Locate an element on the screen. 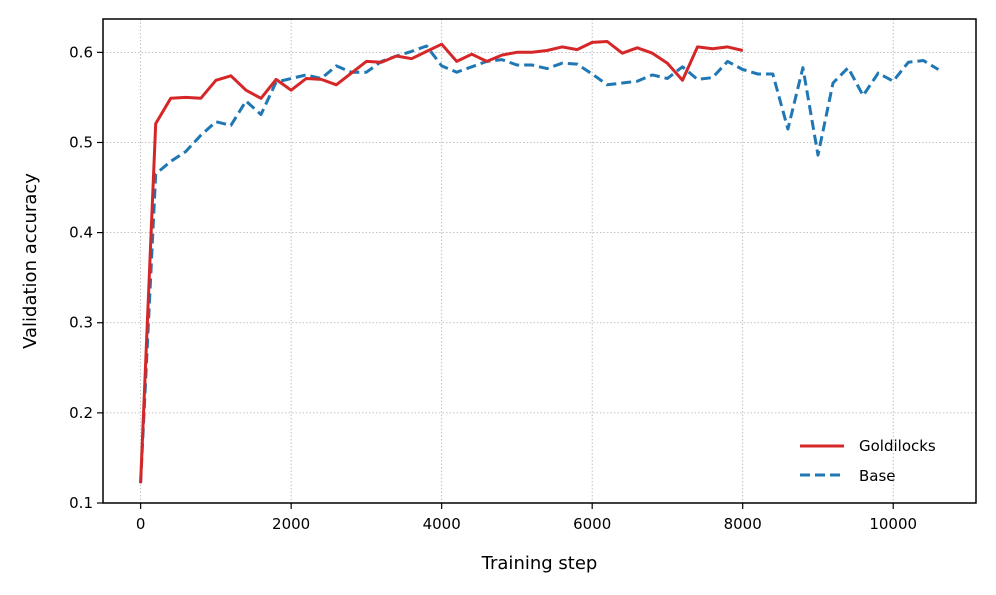 Image resolution: width=996 pixels, height=595 pixels. x-tick-label: 8000 is located at coordinates (743, 524).